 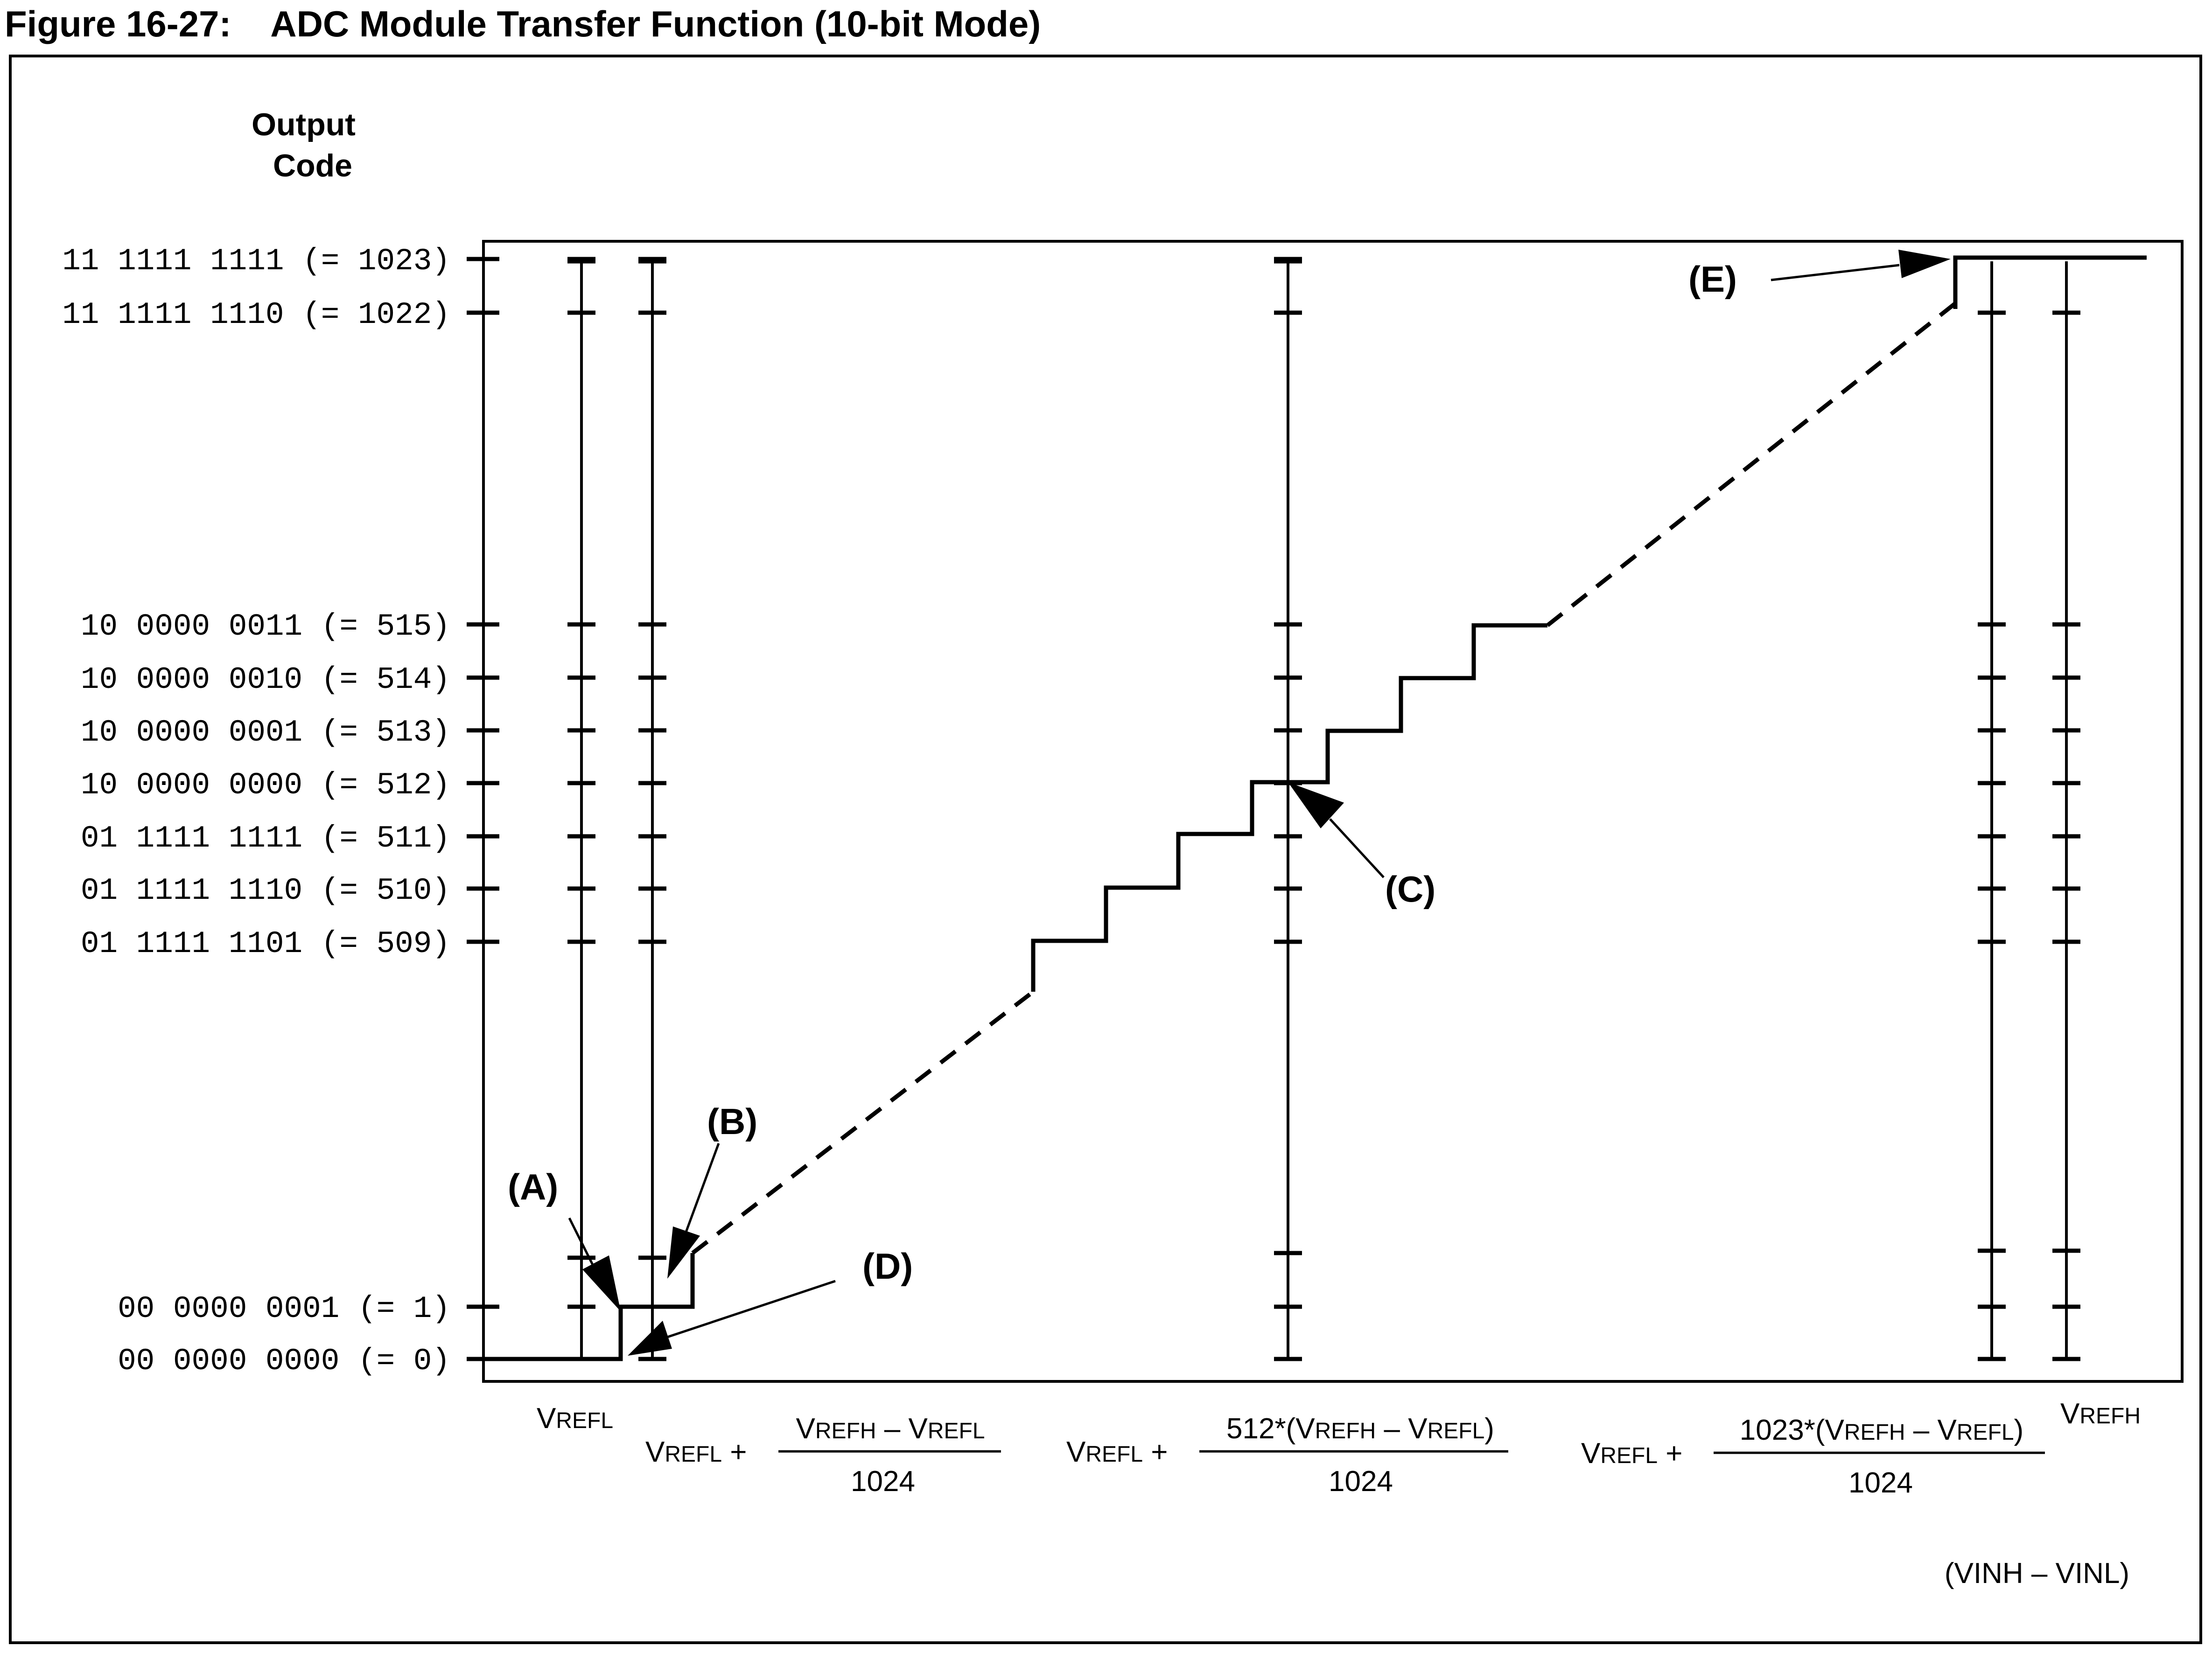 What do you see at coordinates (265, 839) in the screenshot?
I see `y-code-label: 01 1111 1111 (= 511)` at bounding box center [265, 839].